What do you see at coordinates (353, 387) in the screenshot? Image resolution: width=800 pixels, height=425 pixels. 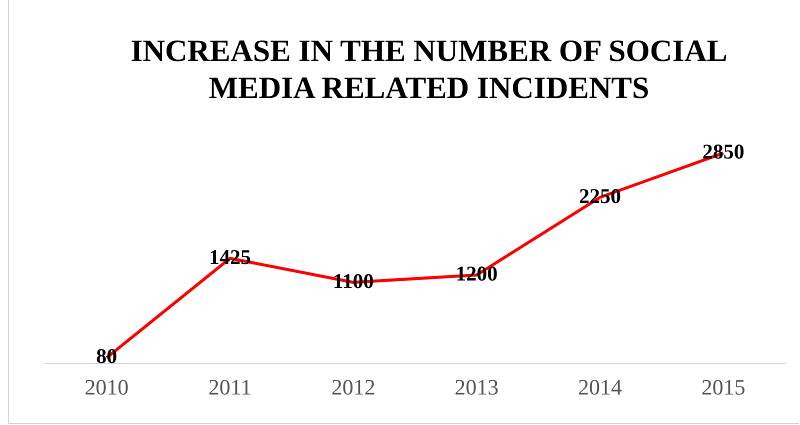 I see `x-tick-label: 2012` at bounding box center [353, 387].